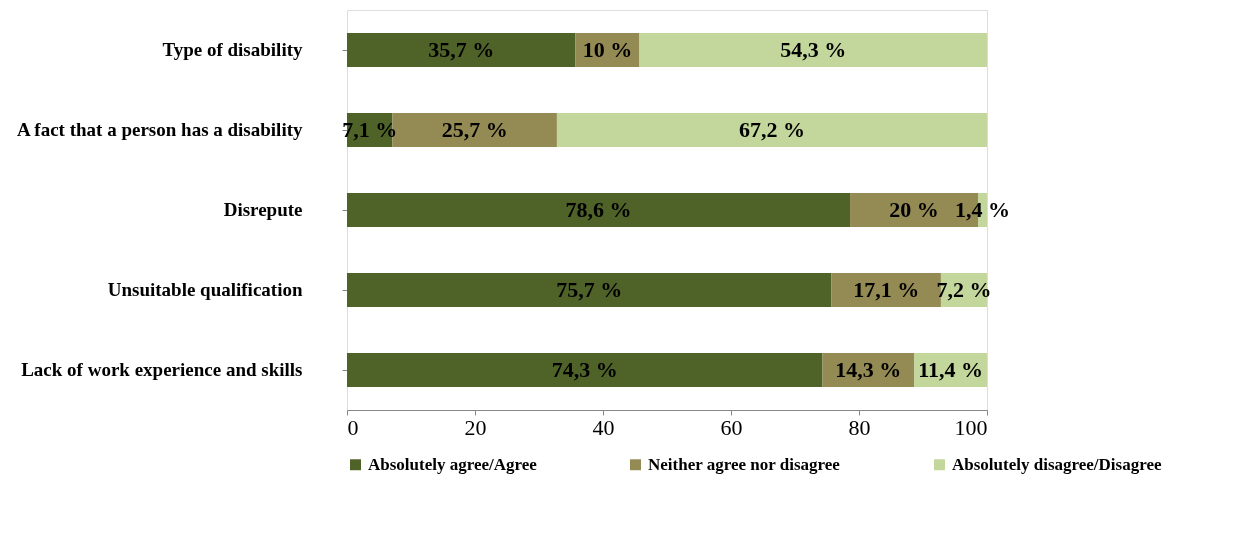 The width and height of the screenshot is (1237, 556). I want to click on data-label: 67,2 %, so click(771, 129).